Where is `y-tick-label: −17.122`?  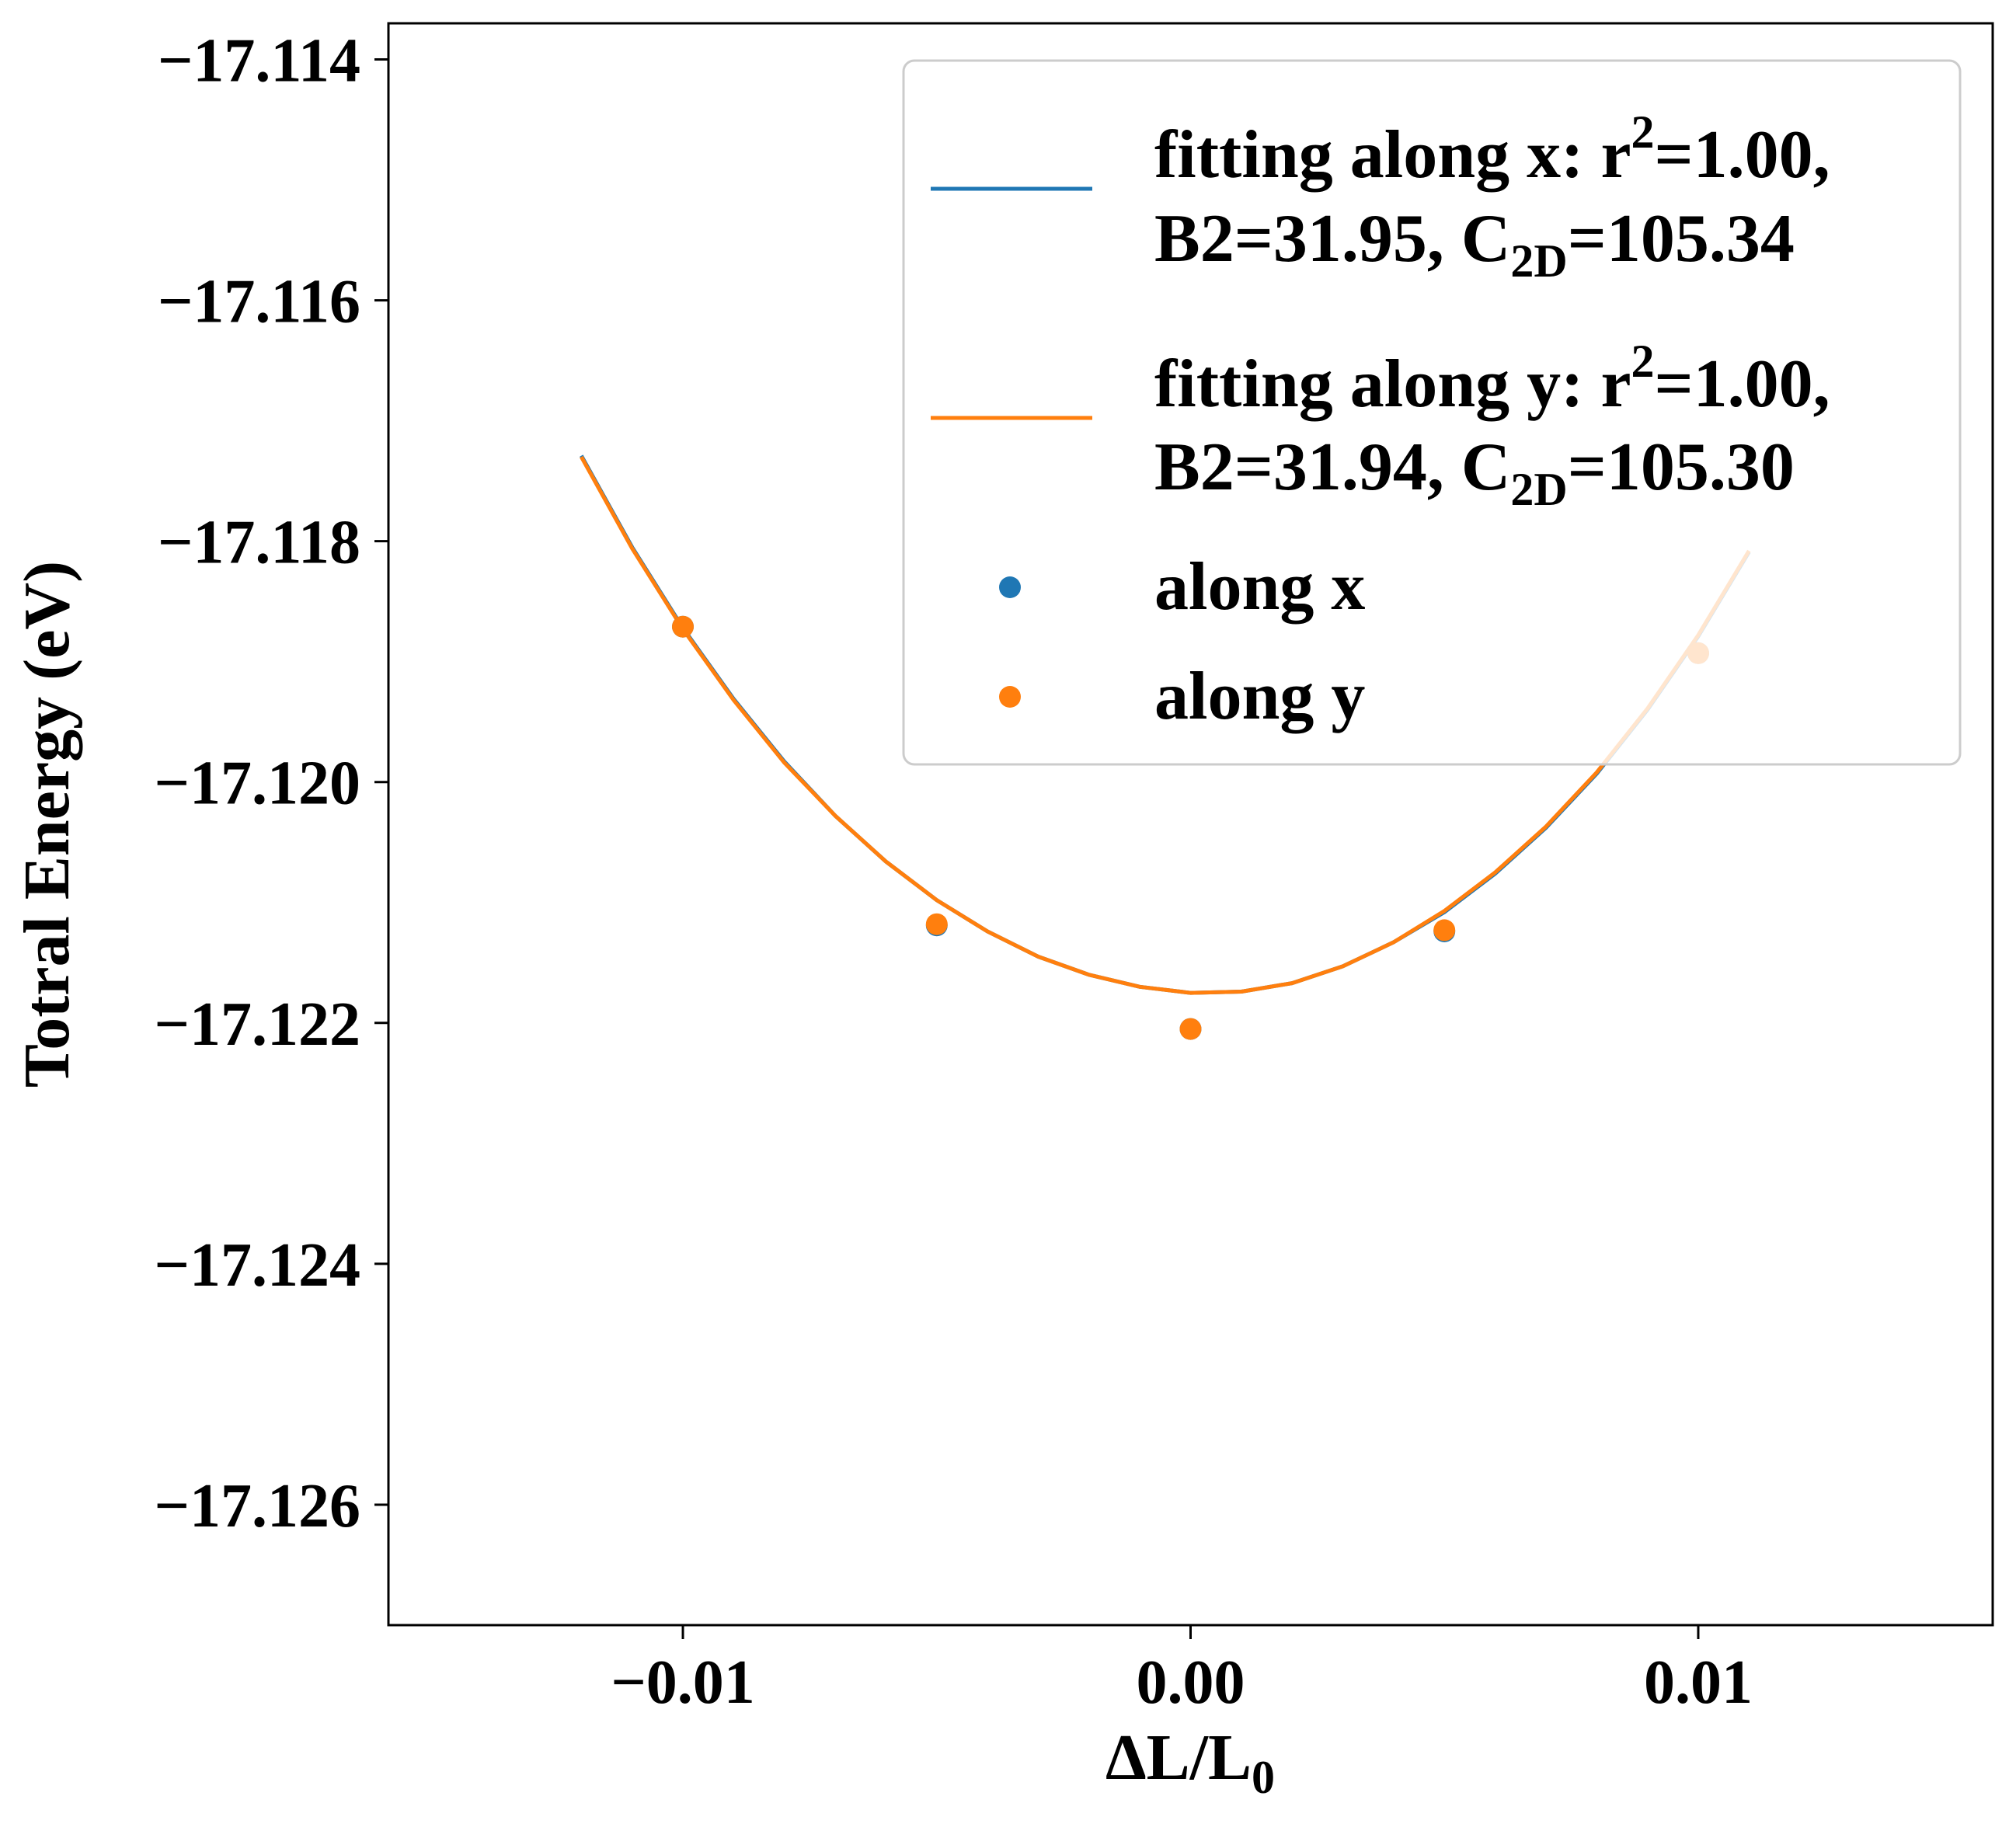
y-tick-label: −17.122 is located at coordinates (257, 1024).